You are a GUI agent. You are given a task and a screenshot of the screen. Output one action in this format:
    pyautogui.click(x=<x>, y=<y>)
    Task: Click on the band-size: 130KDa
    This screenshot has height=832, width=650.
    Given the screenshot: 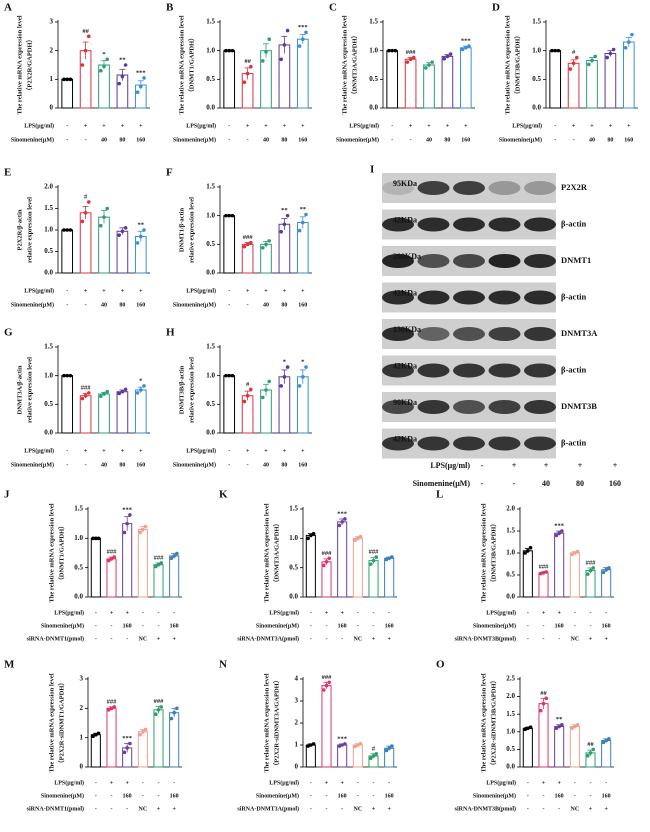 What is the action you would take?
    pyautogui.click(x=407, y=329)
    